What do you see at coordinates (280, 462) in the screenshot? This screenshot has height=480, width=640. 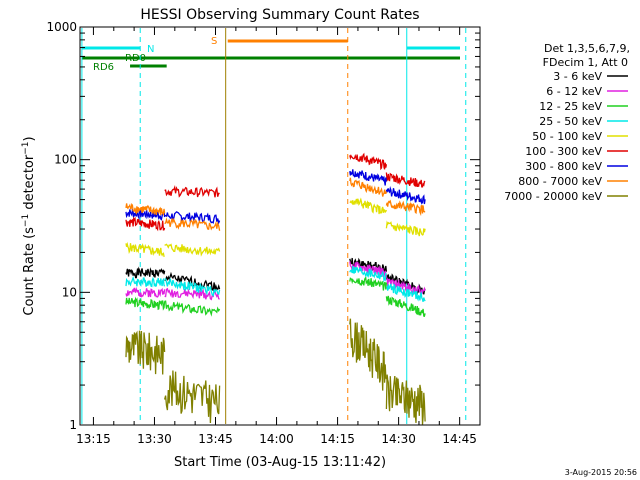 I see `x-axis-label: Start Time (03-Aug-15 13:11:42)` at bounding box center [280, 462].